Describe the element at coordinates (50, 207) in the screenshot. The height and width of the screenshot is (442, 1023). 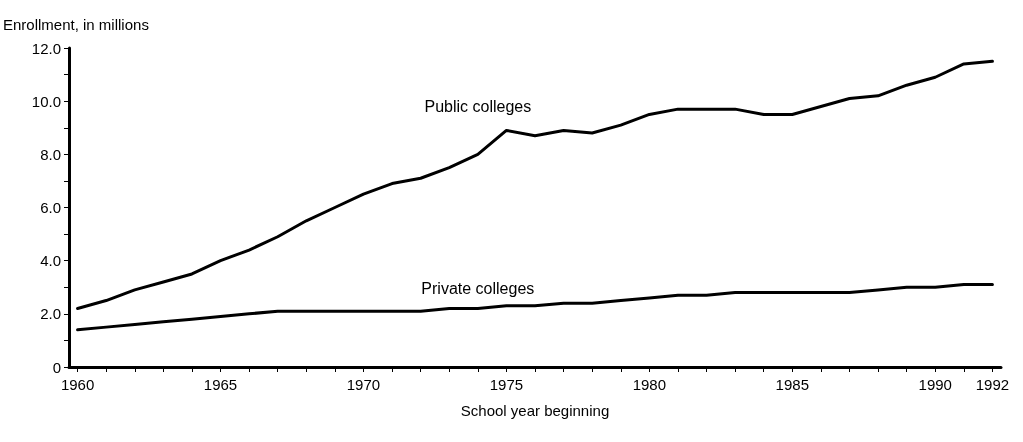
I see `y-tick-label: 6.0` at that location.